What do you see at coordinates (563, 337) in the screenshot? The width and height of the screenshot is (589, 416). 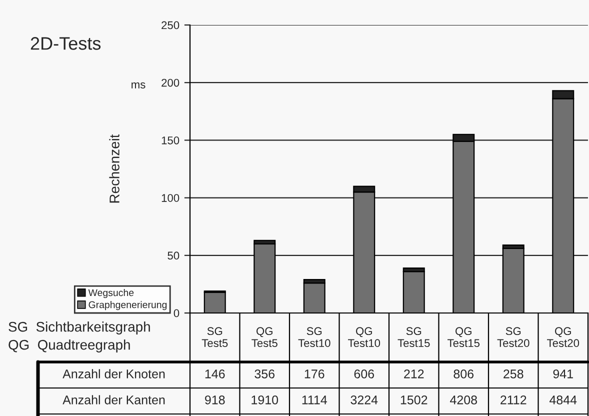 I see `x-tick-label: QG Test20` at bounding box center [563, 337].